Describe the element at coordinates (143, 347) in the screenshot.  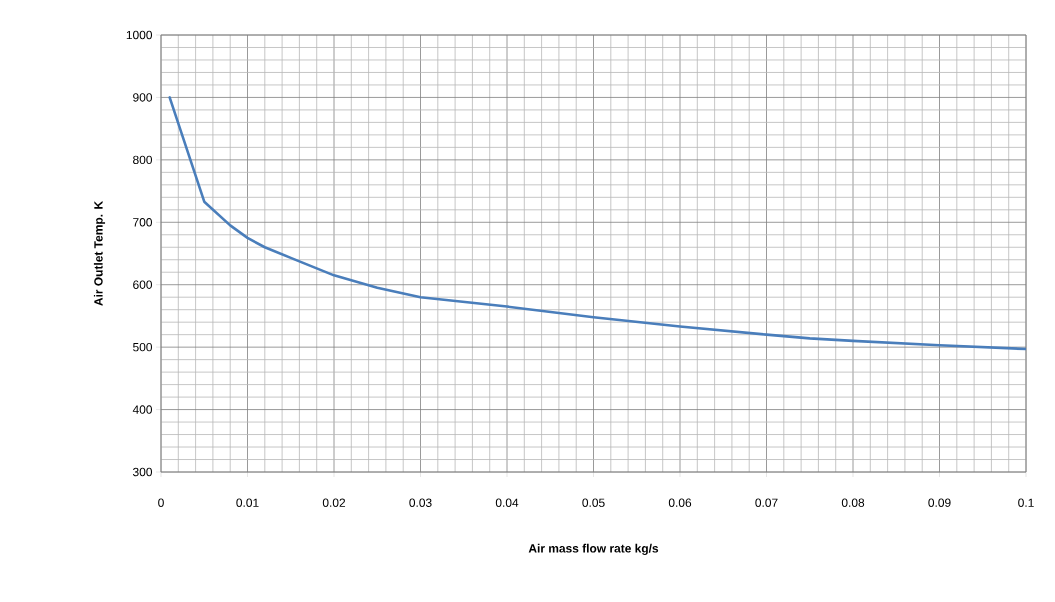
I see `y-tick-label: 500` at that location.